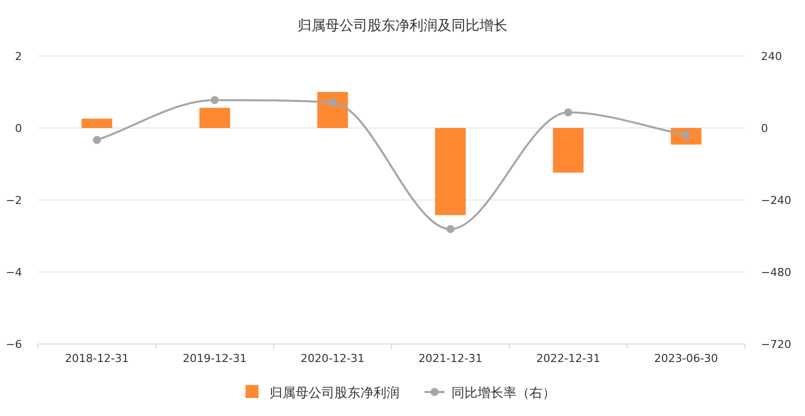 This screenshot has width=805, height=416. I want to click on legend-label: 归属母公司股东净利润, so click(335, 393).